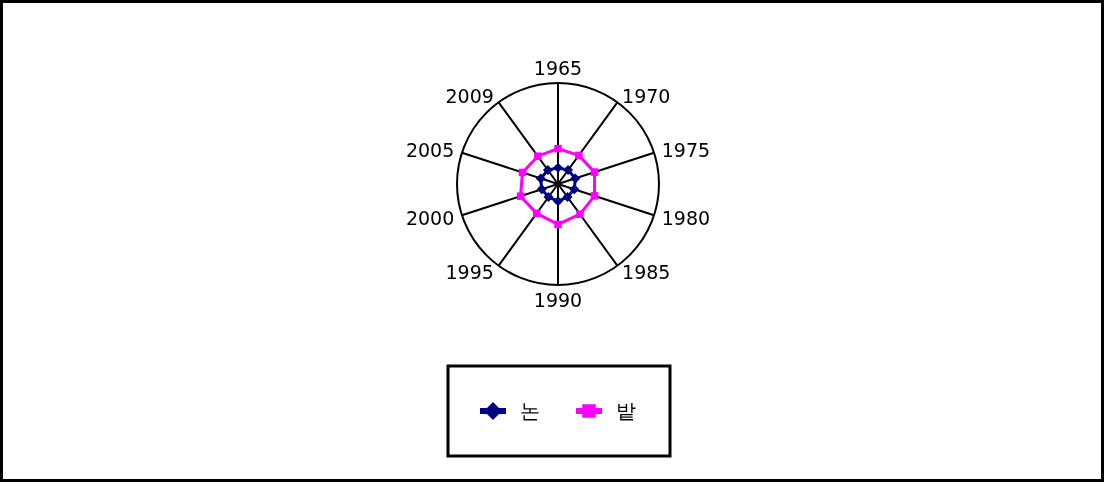 The width and height of the screenshot is (1104, 482). Describe the element at coordinates (430, 150) in the screenshot. I see `spoke-label: 2005` at that location.